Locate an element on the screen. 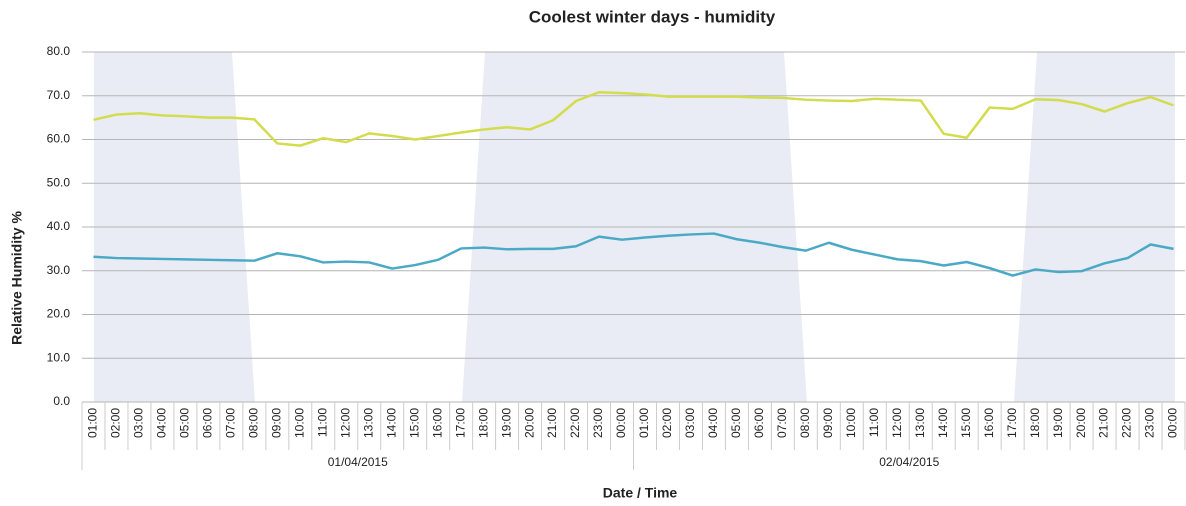  x-axis-label: Date / Time is located at coordinates (640, 493).